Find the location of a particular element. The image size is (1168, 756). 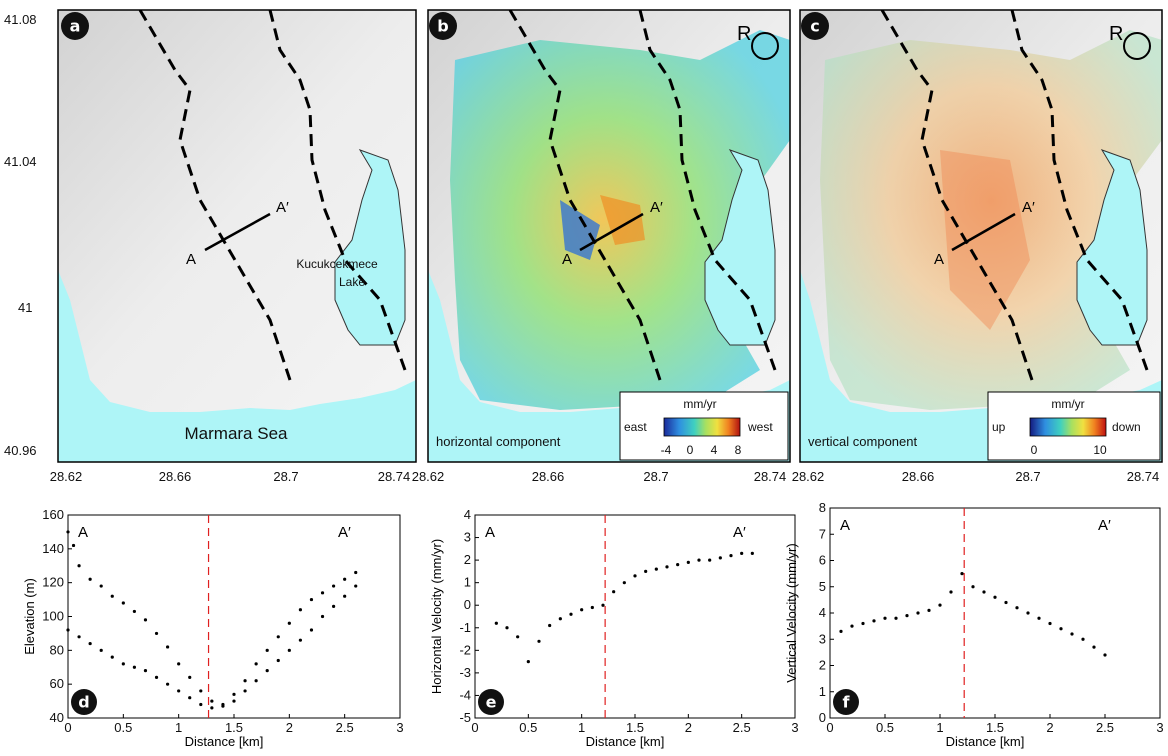

colorbar-left-label: up is located at coordinates (999, 427).